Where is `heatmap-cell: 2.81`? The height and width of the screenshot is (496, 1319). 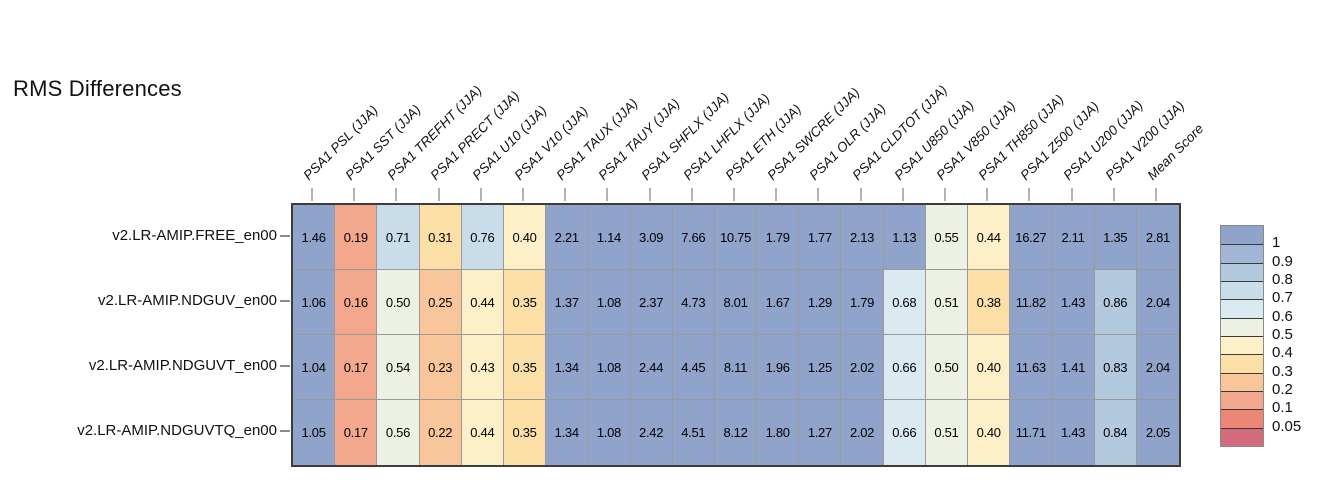 heatmap-cell: 2.81 is located at coordinates (1157, 237).